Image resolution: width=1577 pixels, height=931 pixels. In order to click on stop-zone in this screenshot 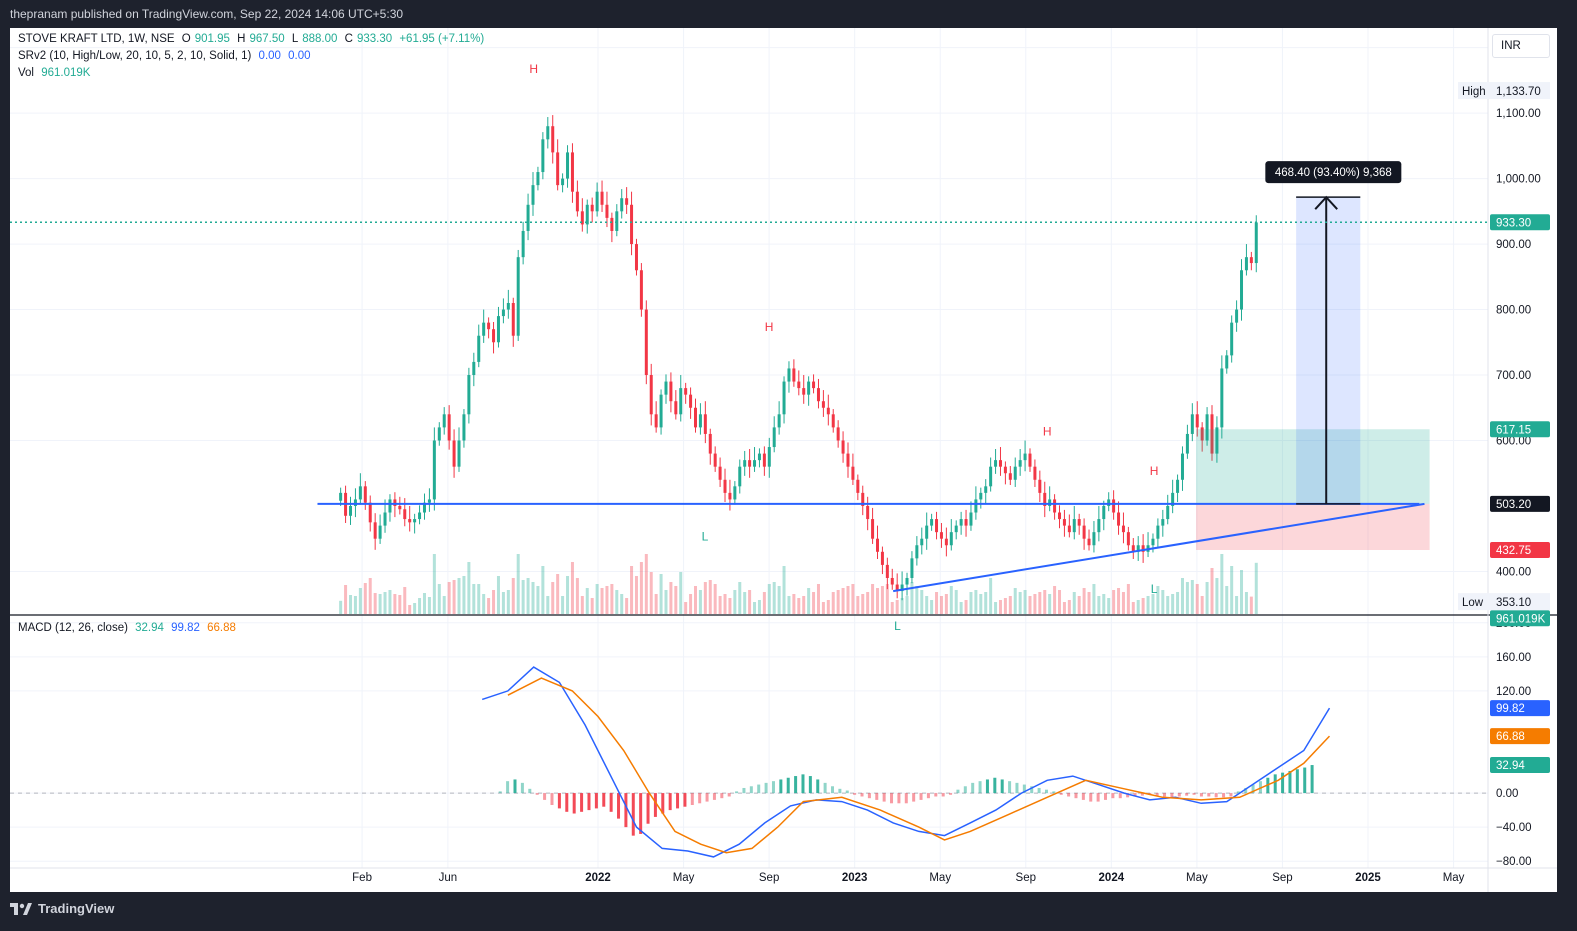, I will do `click(1313, 526)`.